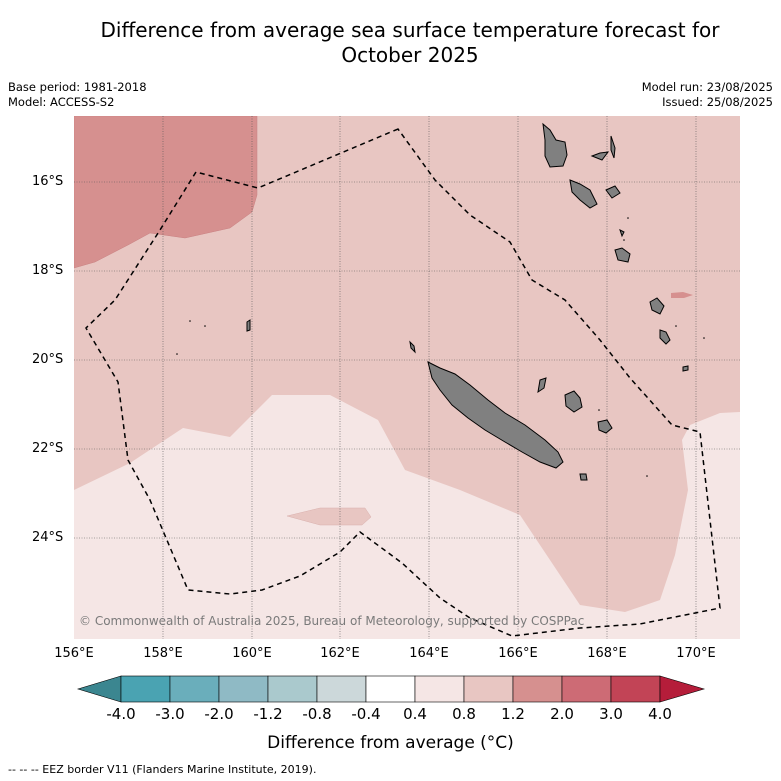  Describe the element at coordinates (340, 653) in the screenshot. I see `lon-label-162e: 162°E` at that location.